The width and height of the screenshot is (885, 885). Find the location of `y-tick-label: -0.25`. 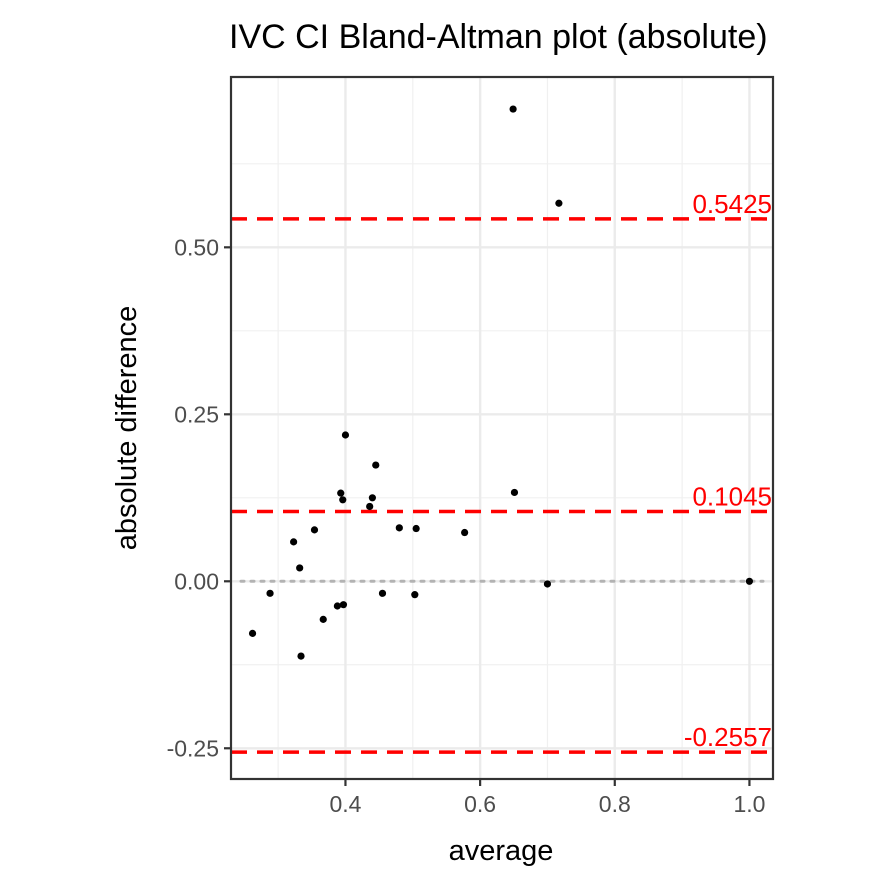

y-tick-label: -0.25 is located at coordinates (193, 748).